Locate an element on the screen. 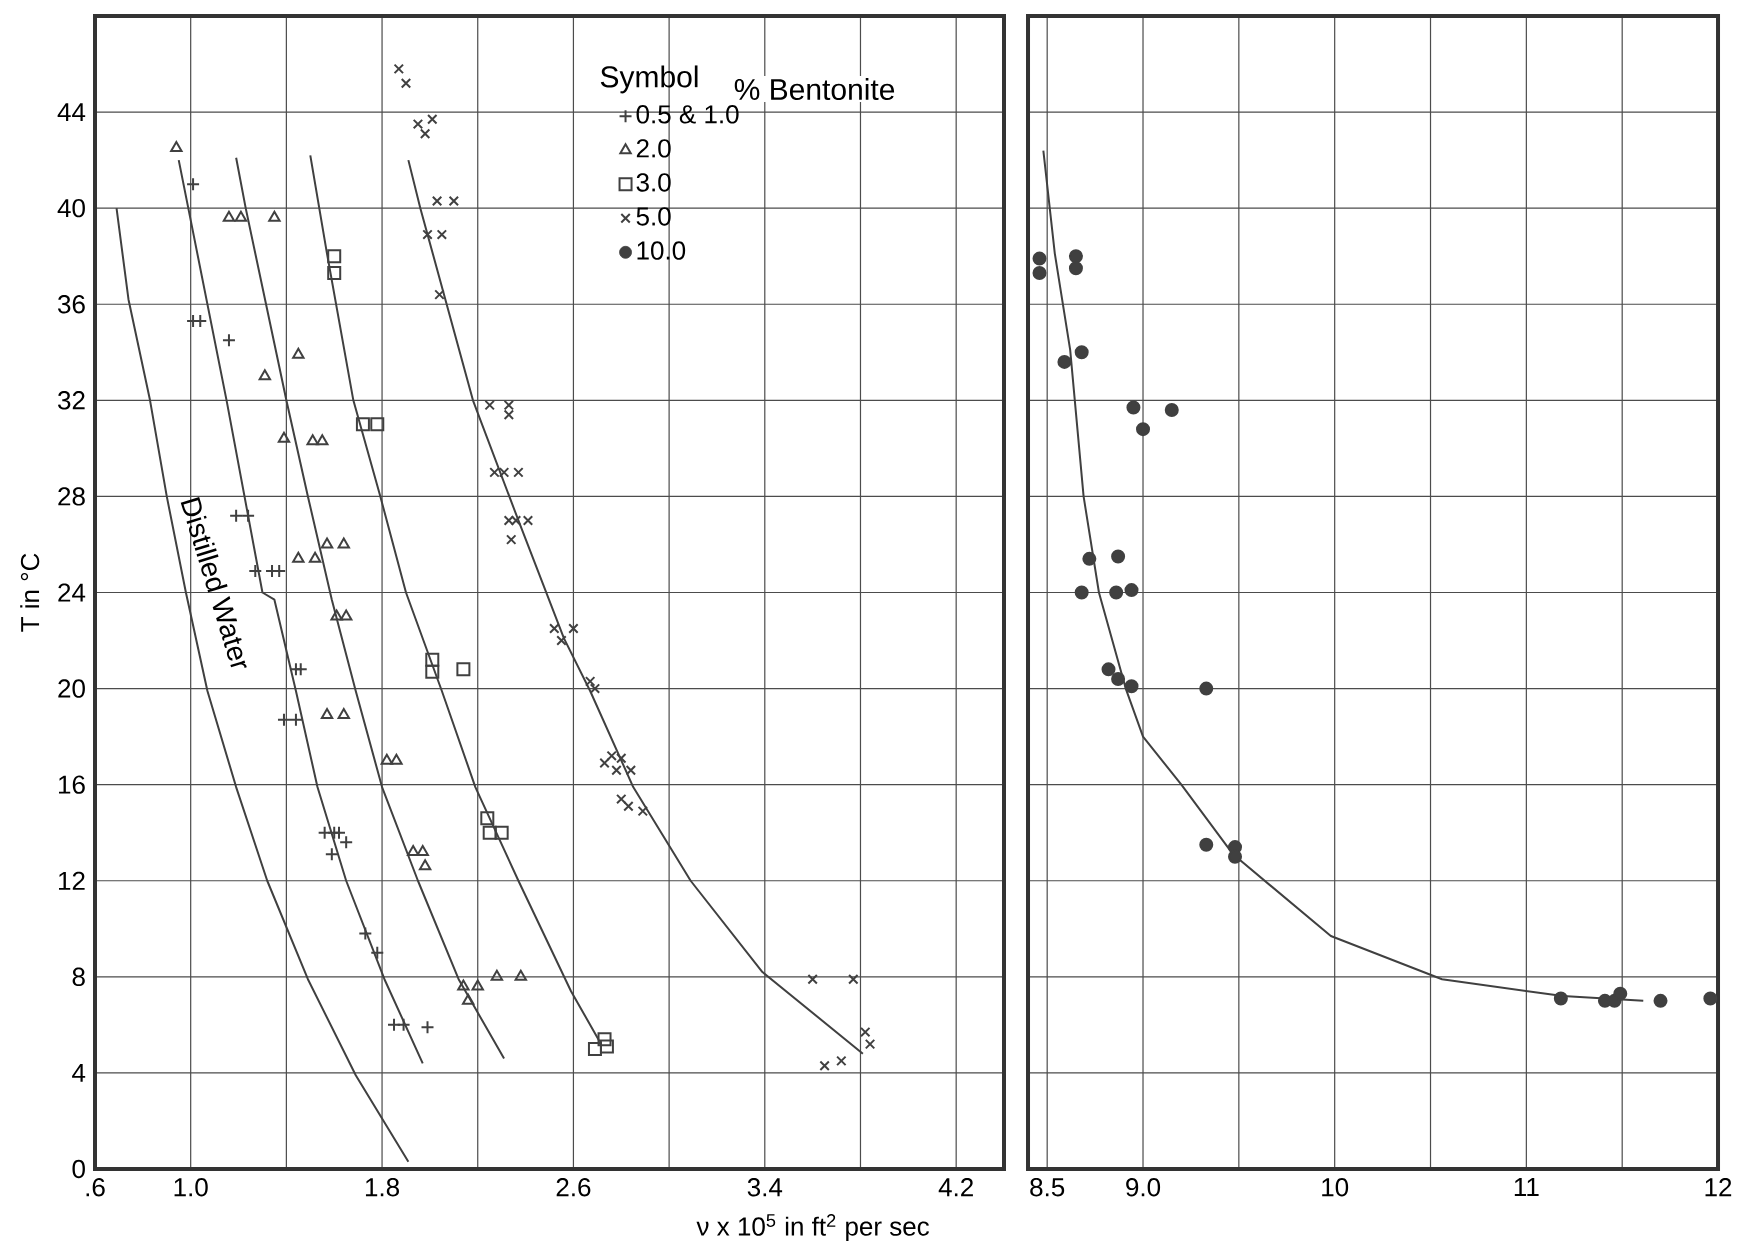 Image resolution: width=1744 pixels, height=1243 pixels. y-tick-label: 24 is located at coordinates (72, 592).